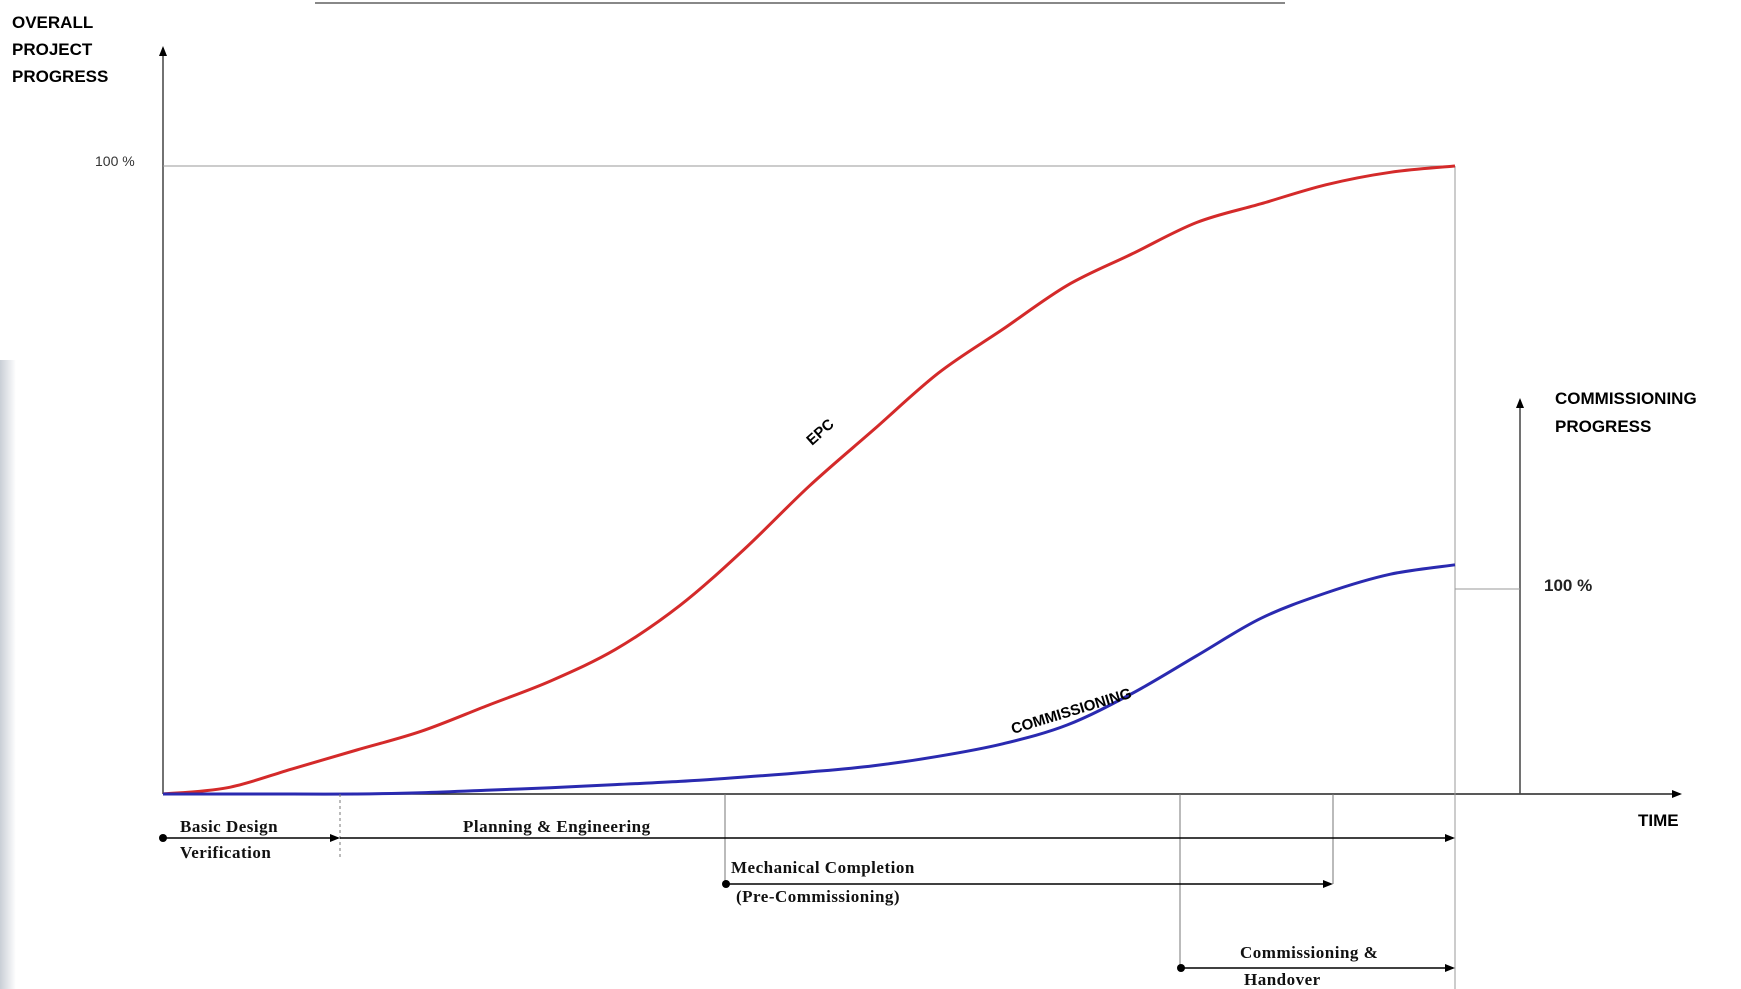  Describe the element at coordinates (225, 852) in the screenshot. I see `phase-label-verification: Verification` at that location.